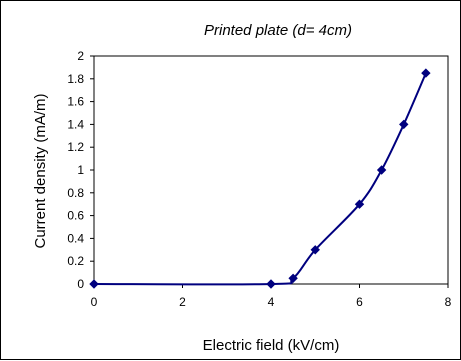 Image resolution: width=461 pixels, height=361 pixels. I want to click on x-axis-label: Electric field (kV/cm), so click(271, 345).